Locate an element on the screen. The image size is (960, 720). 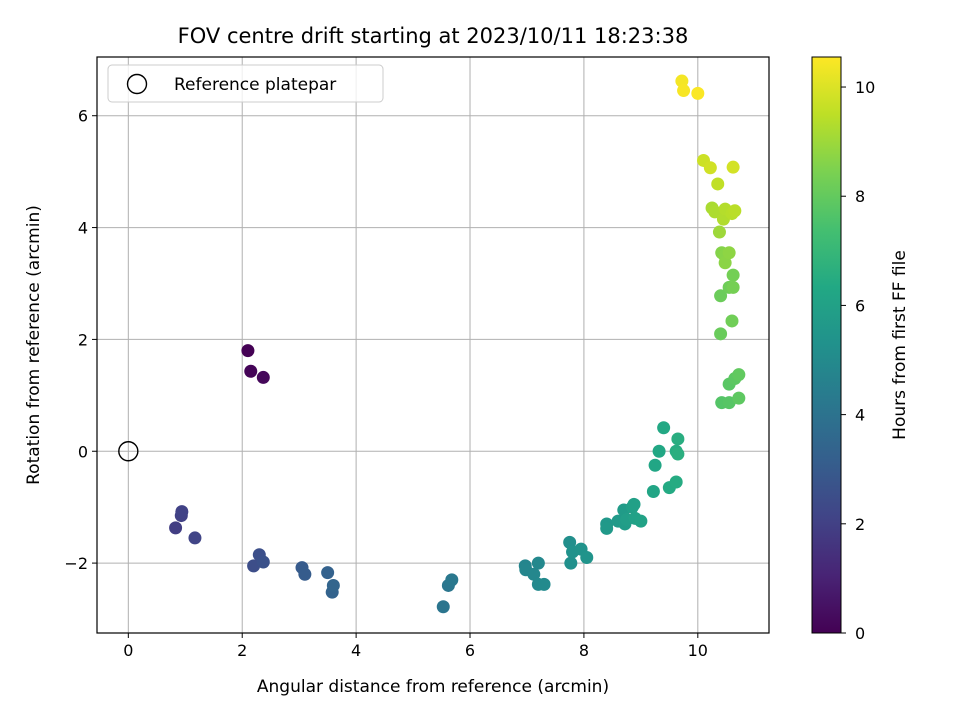
colorbar-tick-label: 6 is located at coordinates (860, 305).